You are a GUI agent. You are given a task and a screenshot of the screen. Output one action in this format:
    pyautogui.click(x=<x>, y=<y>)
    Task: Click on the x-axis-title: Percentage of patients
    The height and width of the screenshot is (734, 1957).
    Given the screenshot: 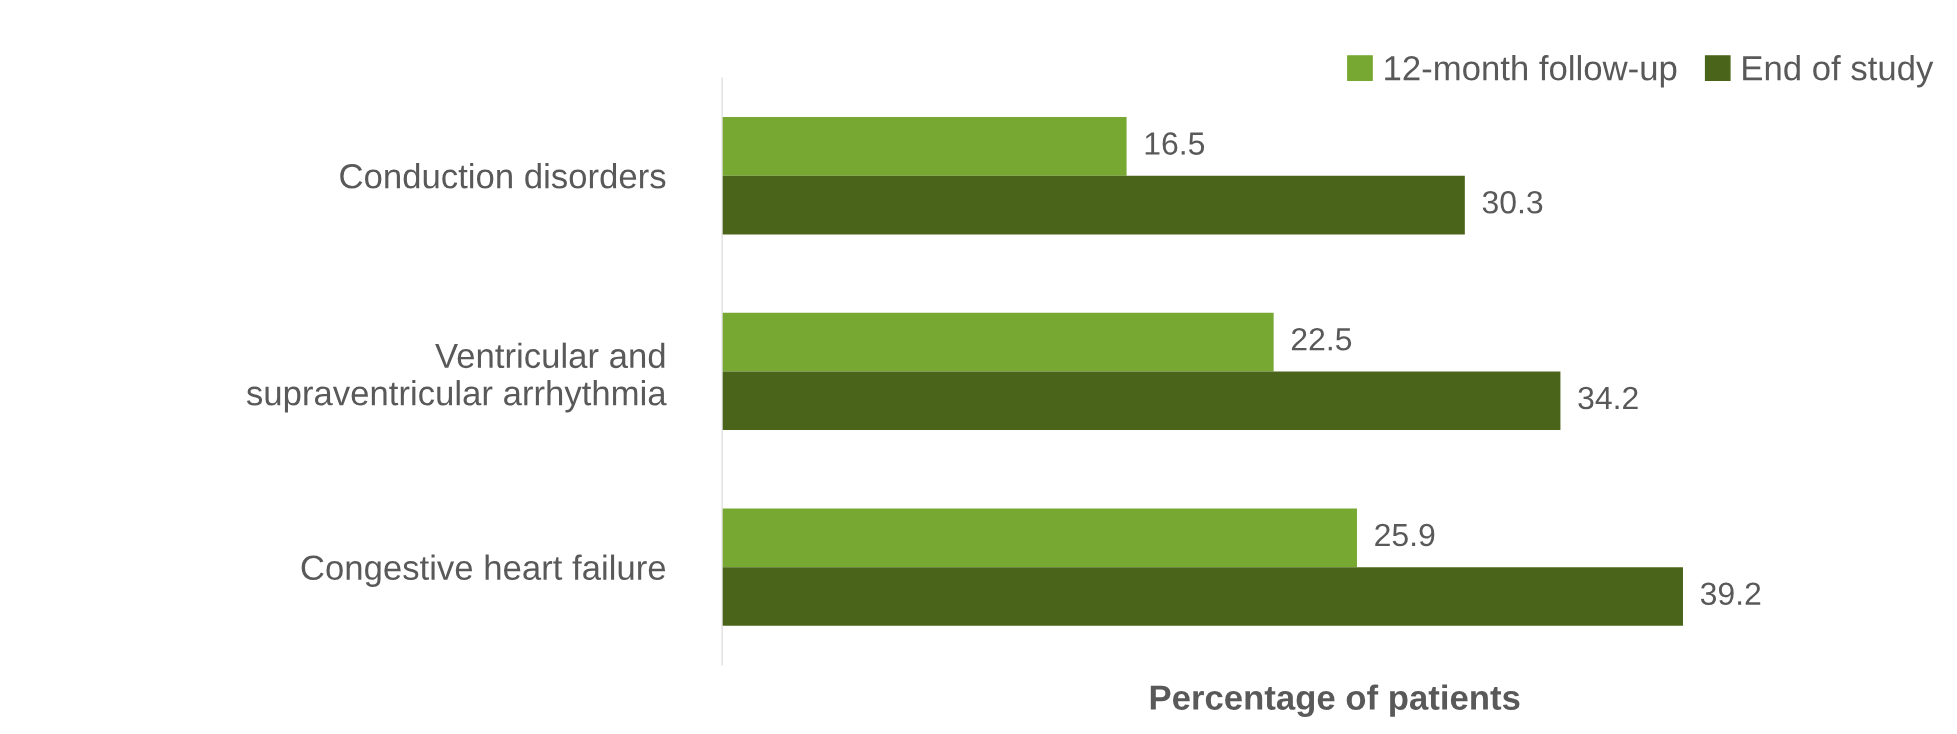 What is the action you would take?
    pyautogui.click(x=1335, y=700)
    